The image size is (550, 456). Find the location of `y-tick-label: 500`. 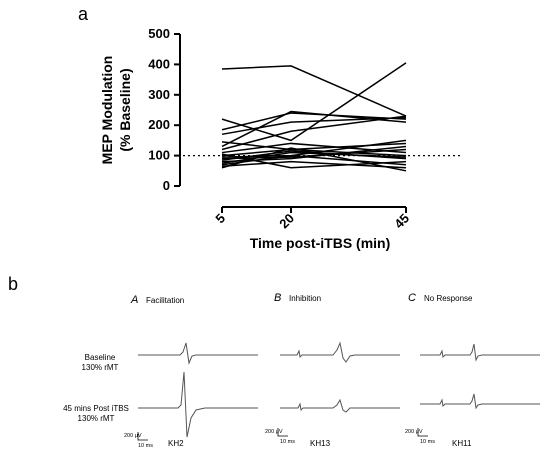

y-tick-label: 500 is located at coordinates (159, 33).